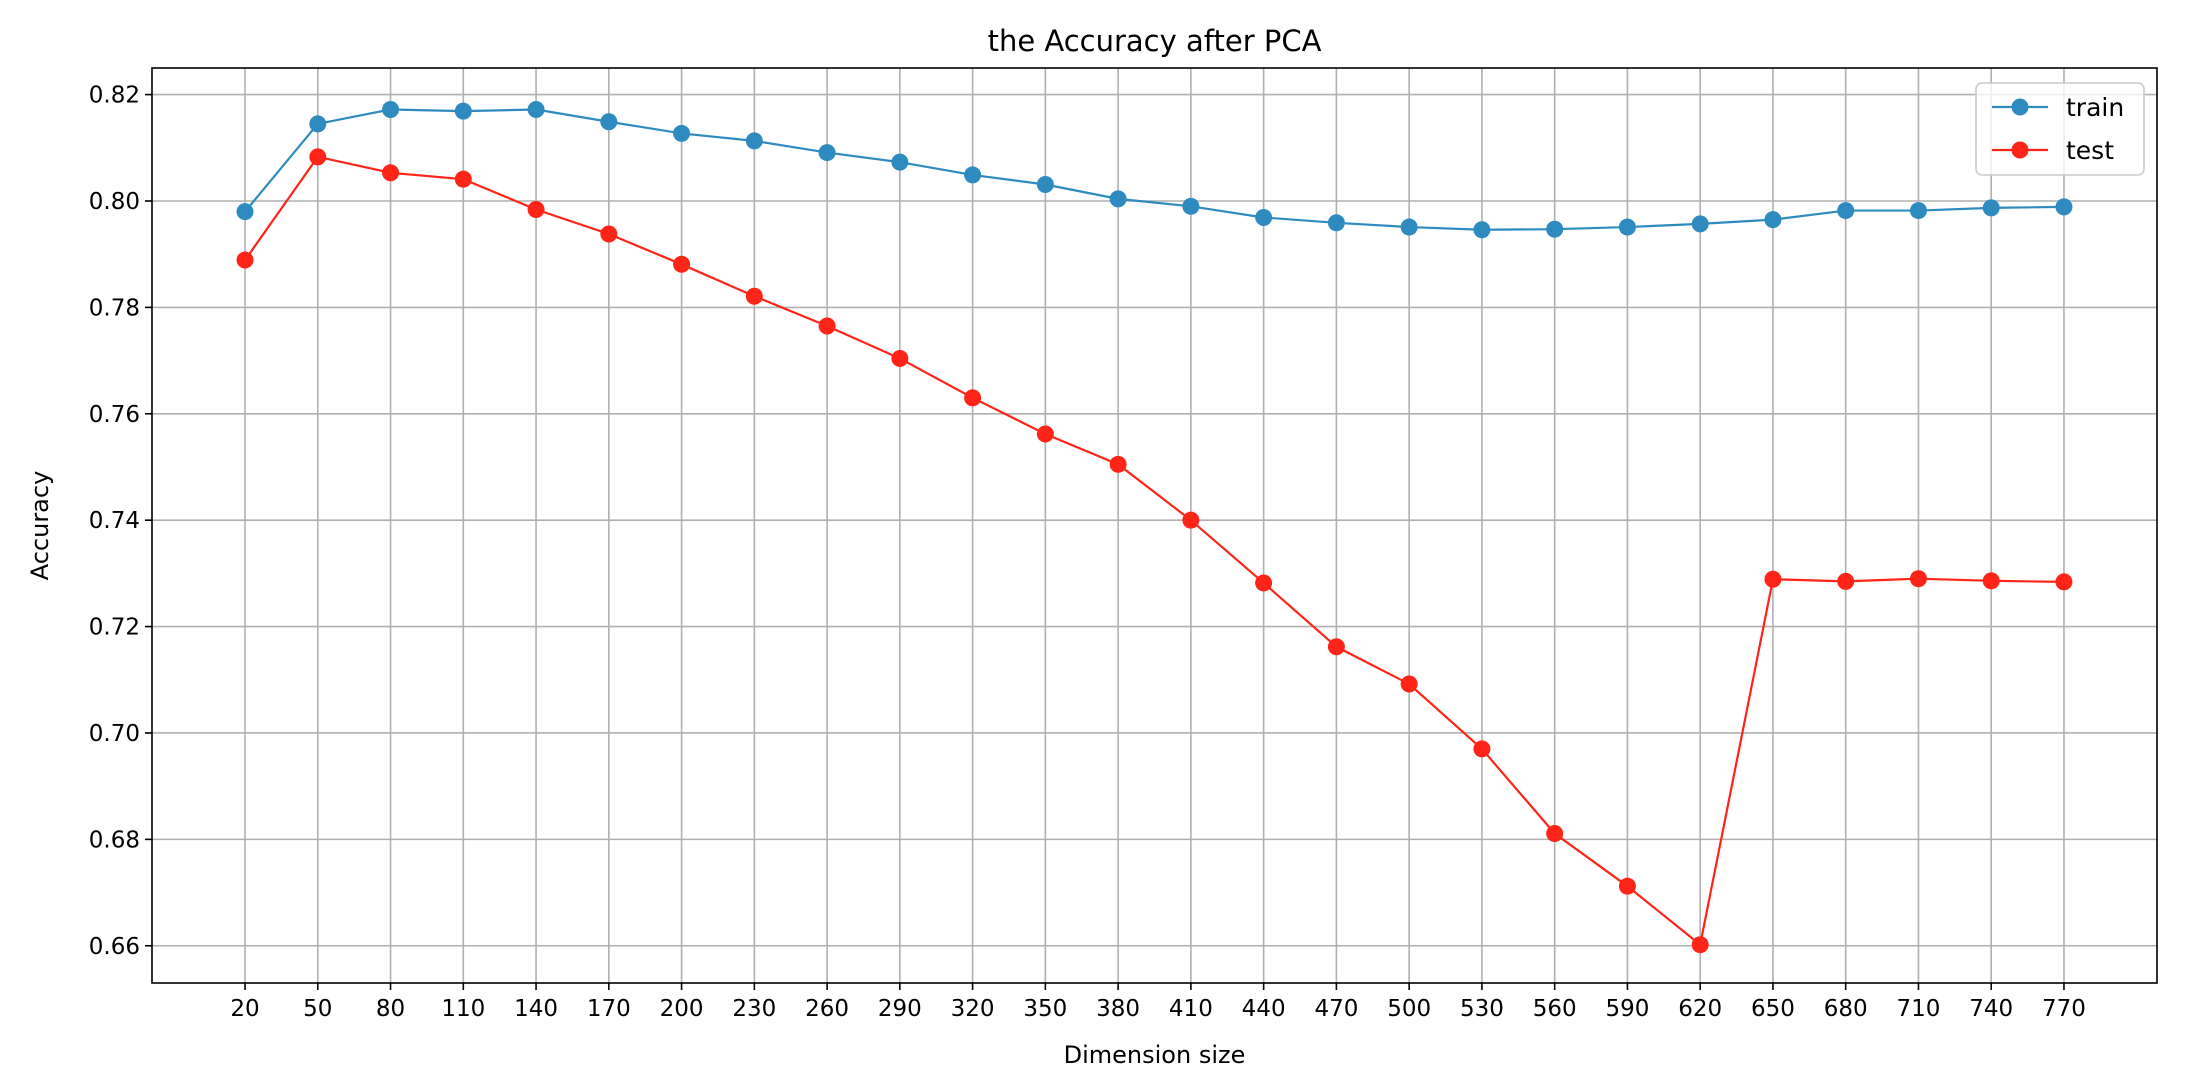 The width and height of the screenshot is (2188, 1074). Describe the element at coordinates (1154, 169) in the screenshot. I see `series-train` at that location.